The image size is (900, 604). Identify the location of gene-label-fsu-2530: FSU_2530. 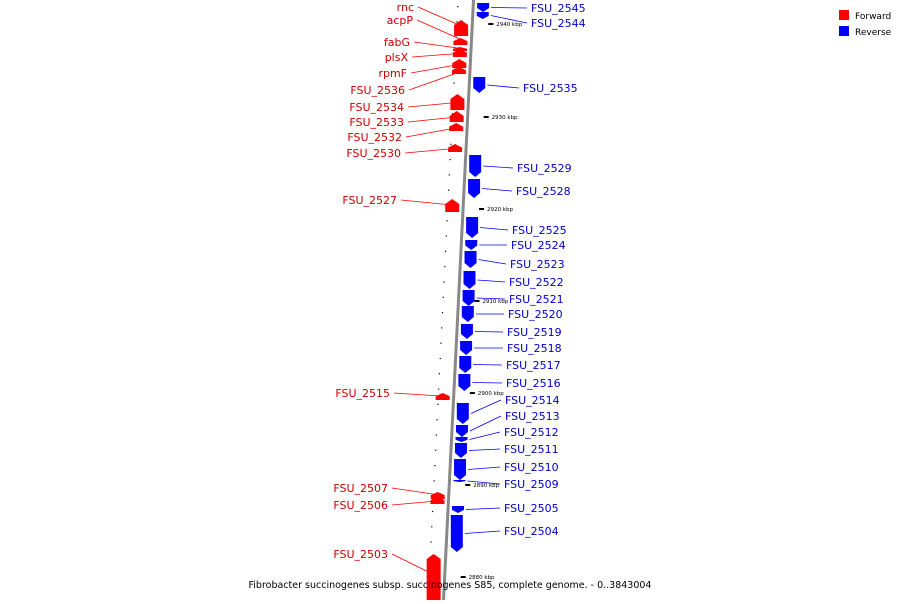
(373, 153).